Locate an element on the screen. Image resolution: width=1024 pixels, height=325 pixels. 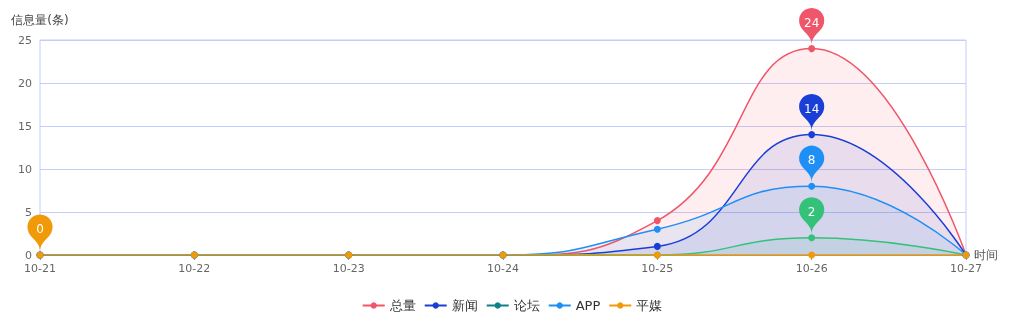
y-tick-label: 20 is located at coordinates (25, 83).